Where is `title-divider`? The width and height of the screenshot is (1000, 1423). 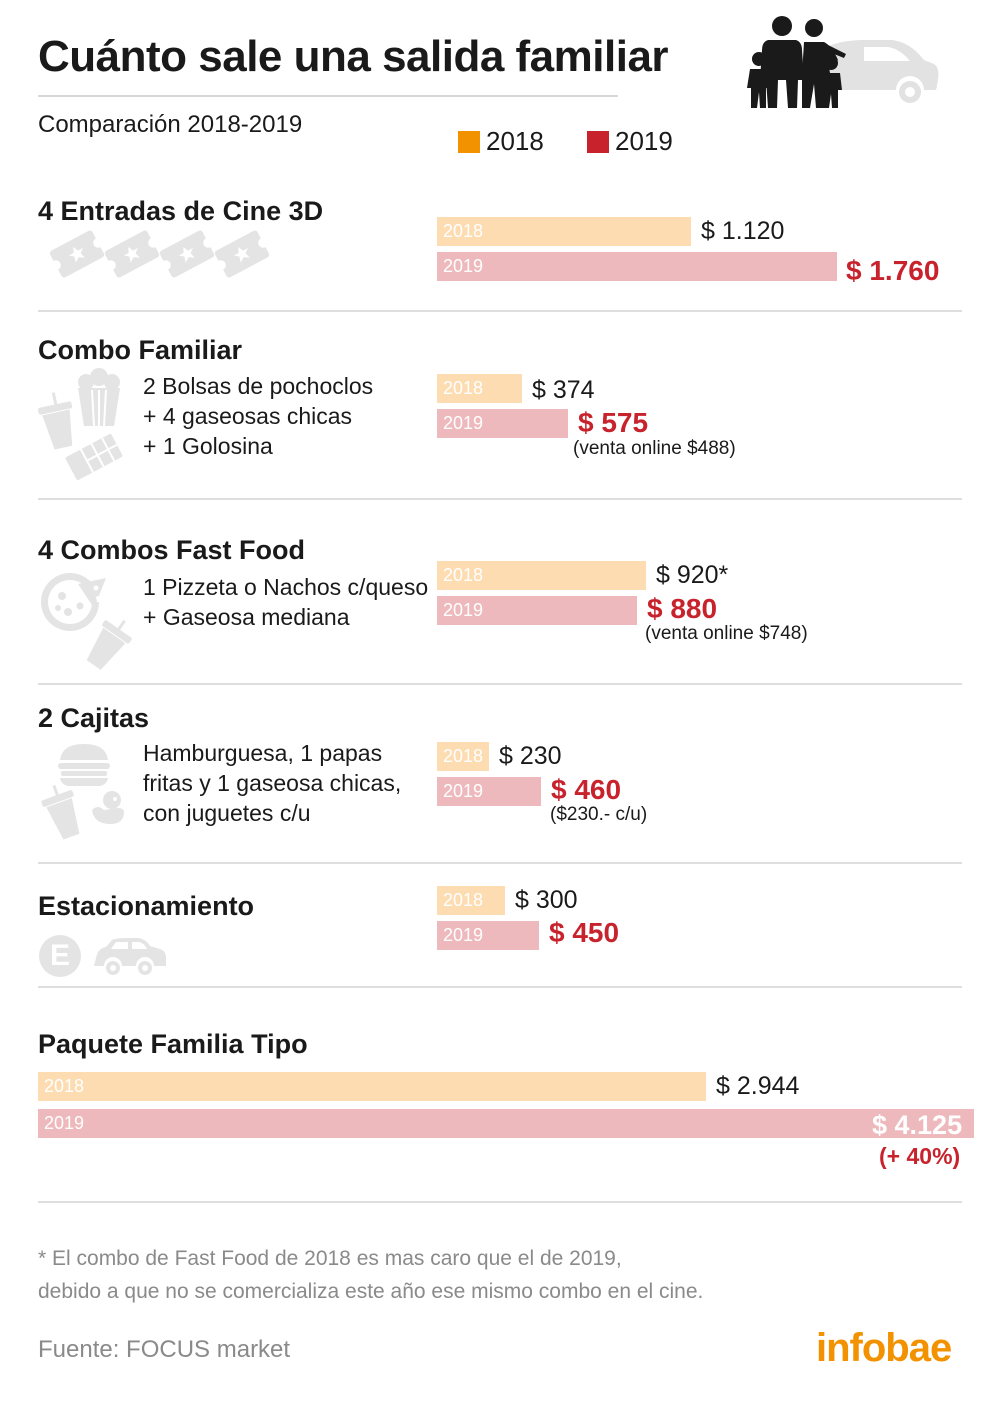
title-divider is located at coordinates (328, 96).